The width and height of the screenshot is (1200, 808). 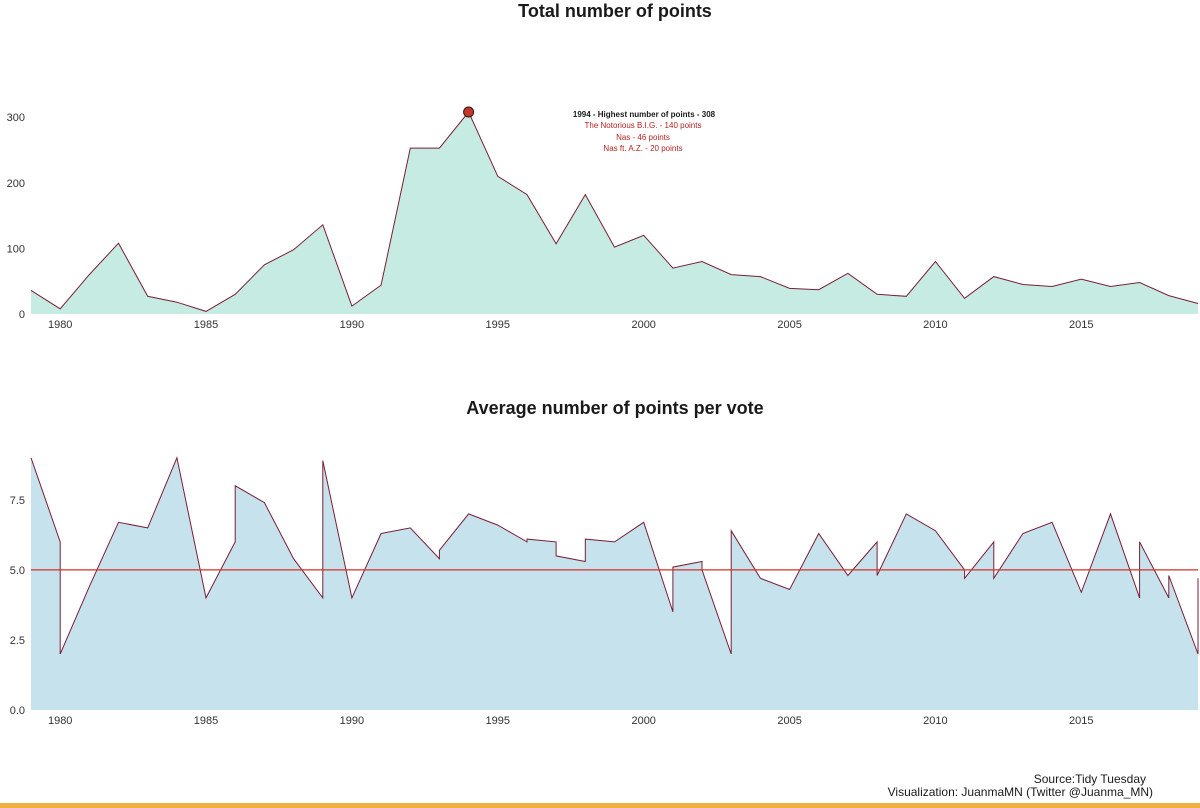 I want to click on y-tick-label: 7.5, so click(x=17, y=501).